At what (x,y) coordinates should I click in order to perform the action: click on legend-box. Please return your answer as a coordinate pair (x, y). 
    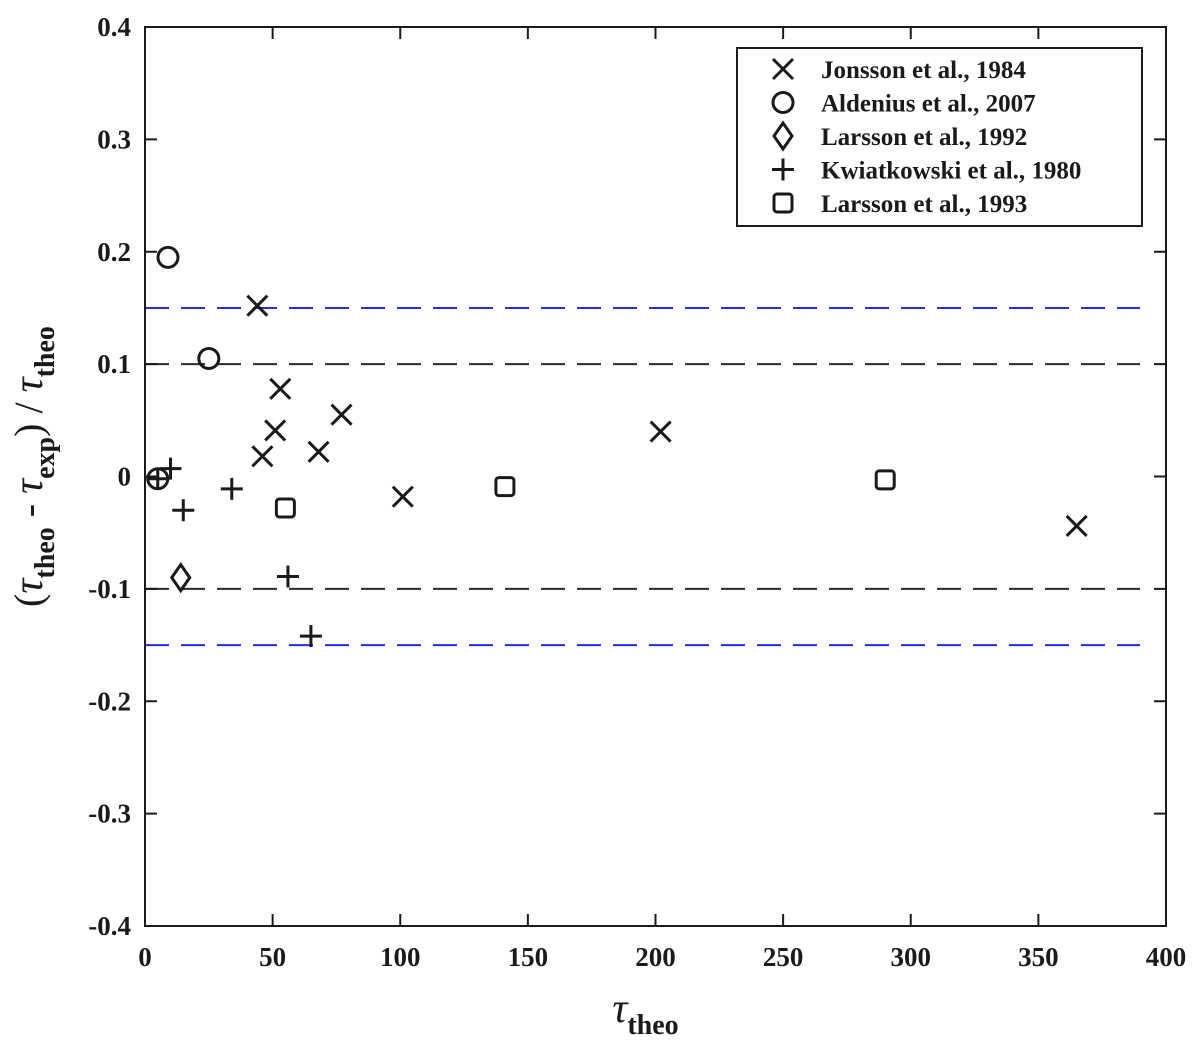
    Looking at the image, I should click on (939, 137).